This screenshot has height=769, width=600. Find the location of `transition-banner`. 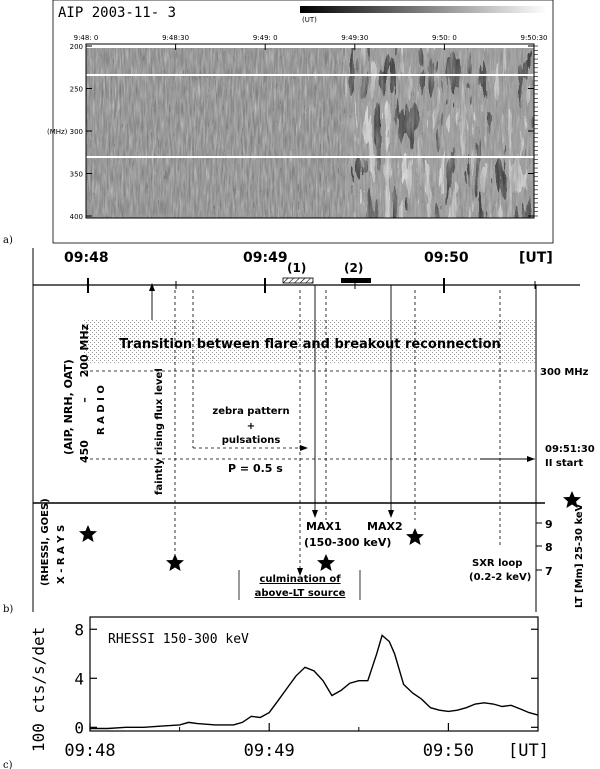

transition-banner is located at coordinates (310, 342).